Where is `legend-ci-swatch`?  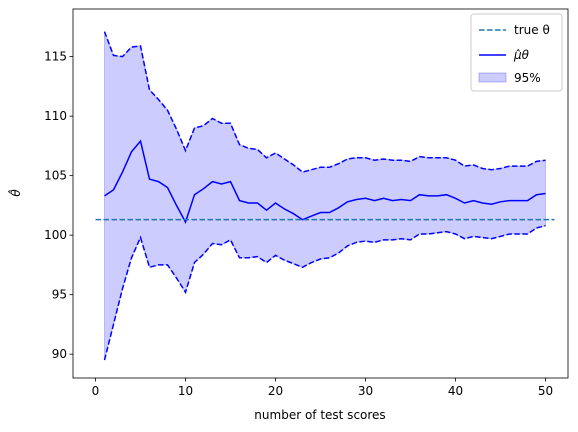 legend-ci-swatch is located at coordinates (492, 77).